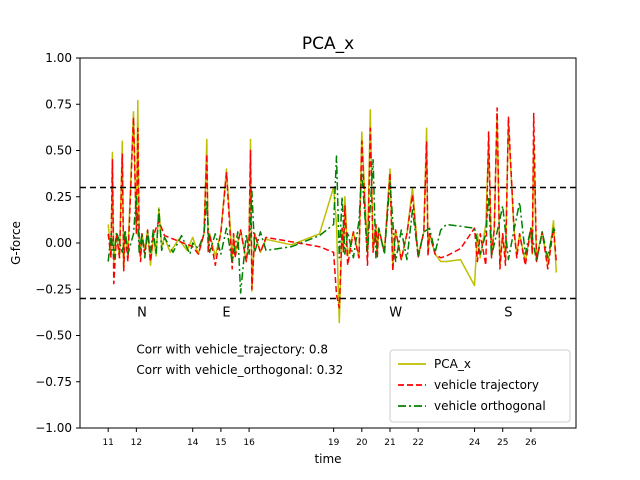 This screenshot has width=640, height=480. What do you see at coordinates (53, 336) in the screenshot?
I see `y-tick-label: −0.50` at bounding box center [53, 336].